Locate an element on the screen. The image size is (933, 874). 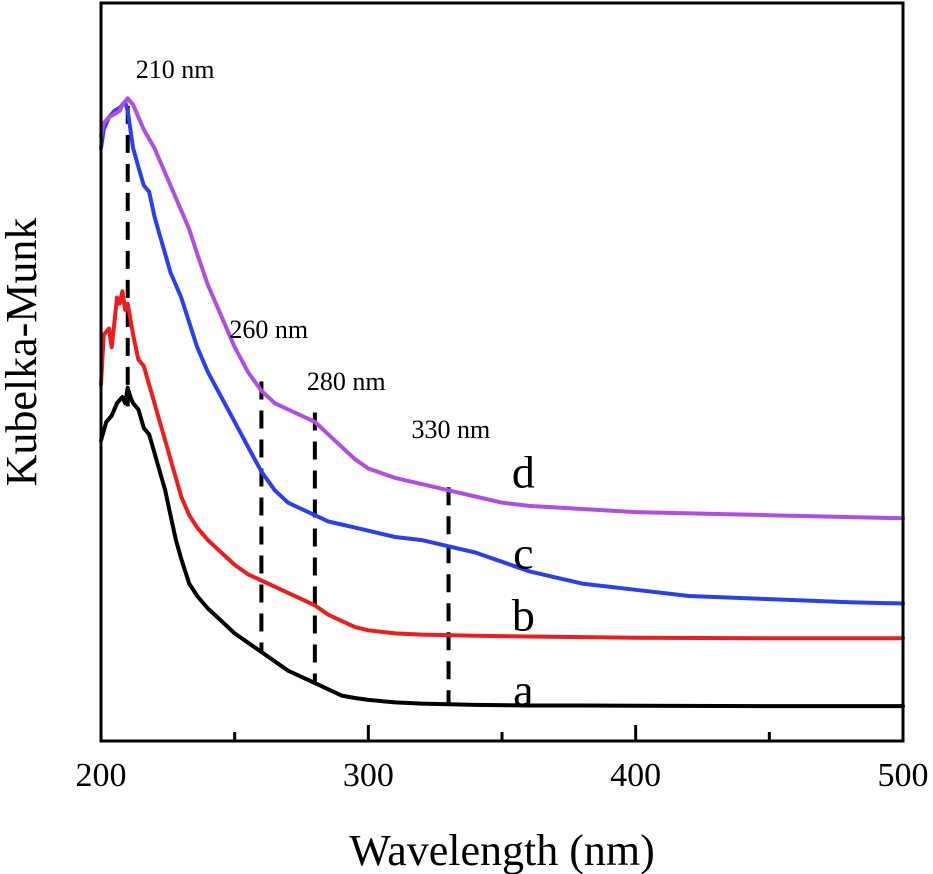
x-tick-label-300: 300 is located at coordinates (368, 775).